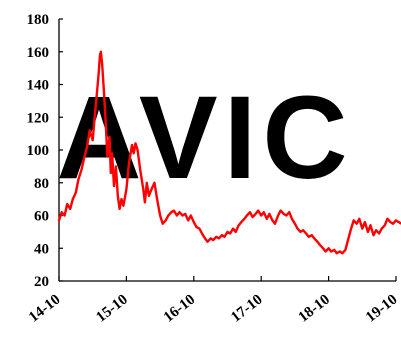 The image size is (401, 343). What do you see at coordinates (314, 309) in the screenshot?
I see `x-tick-label: 18-10` at bounding box center [314, 309].